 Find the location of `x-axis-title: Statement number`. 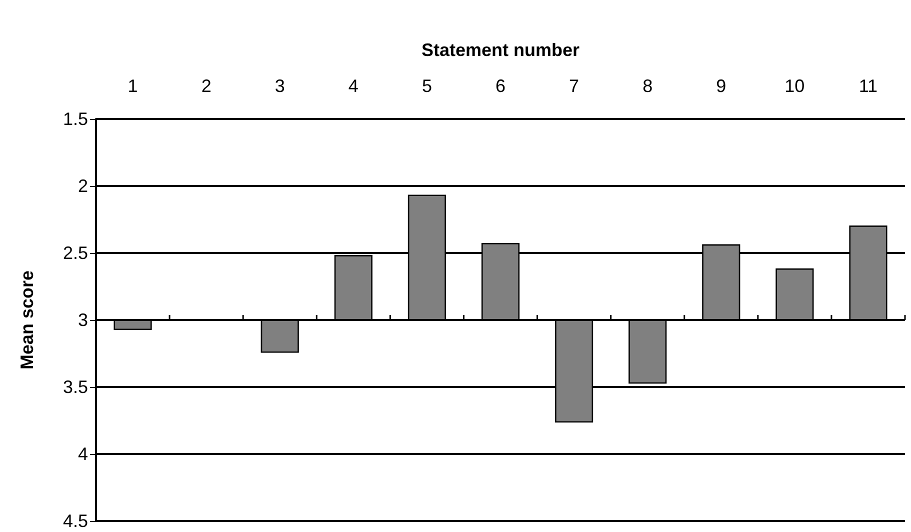

x-axis-title: Statement number is located at coordinates (500, 50).